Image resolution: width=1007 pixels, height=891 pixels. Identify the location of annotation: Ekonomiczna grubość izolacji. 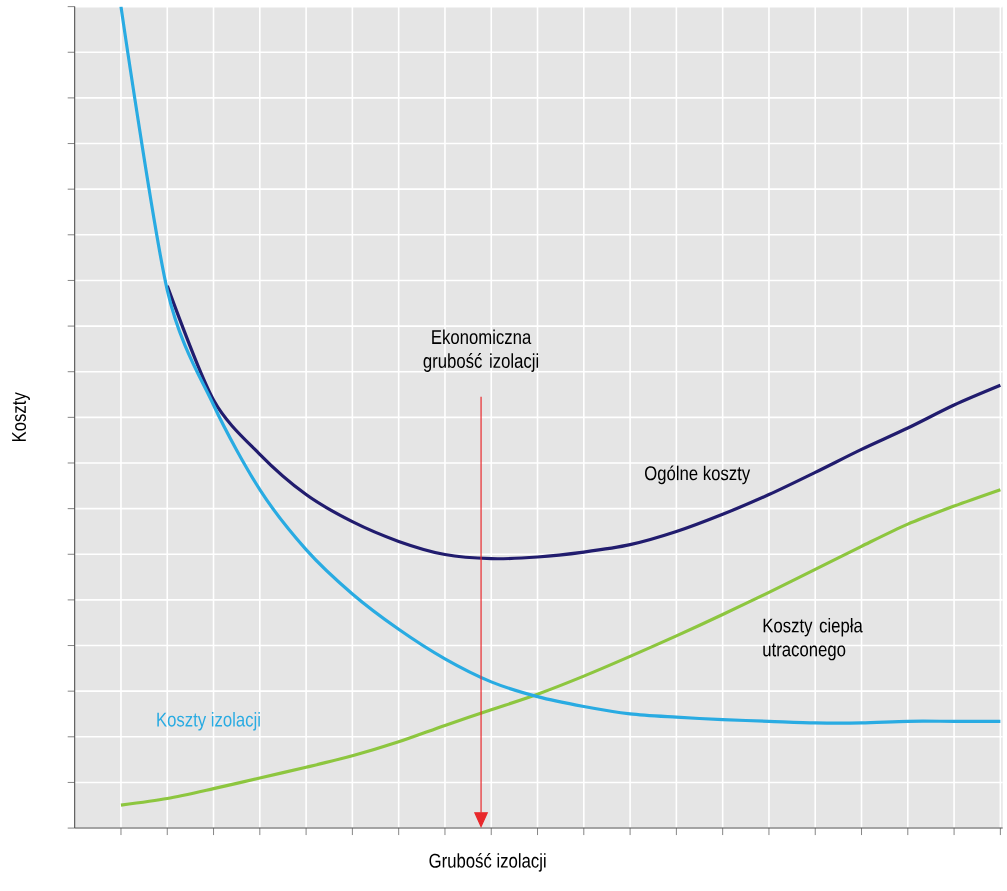
(481, 350).